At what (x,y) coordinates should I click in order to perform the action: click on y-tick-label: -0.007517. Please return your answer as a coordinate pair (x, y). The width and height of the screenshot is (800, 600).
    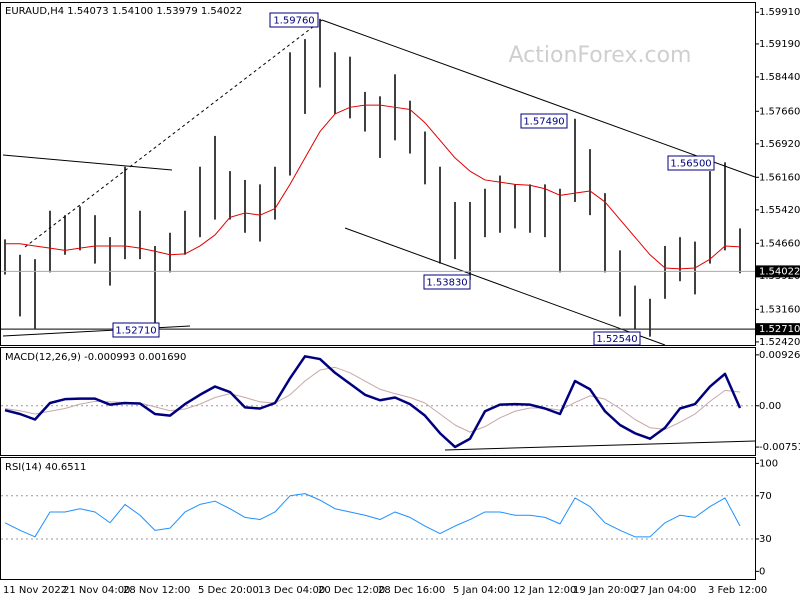
    Looking at the image, I should click on (779, 447).